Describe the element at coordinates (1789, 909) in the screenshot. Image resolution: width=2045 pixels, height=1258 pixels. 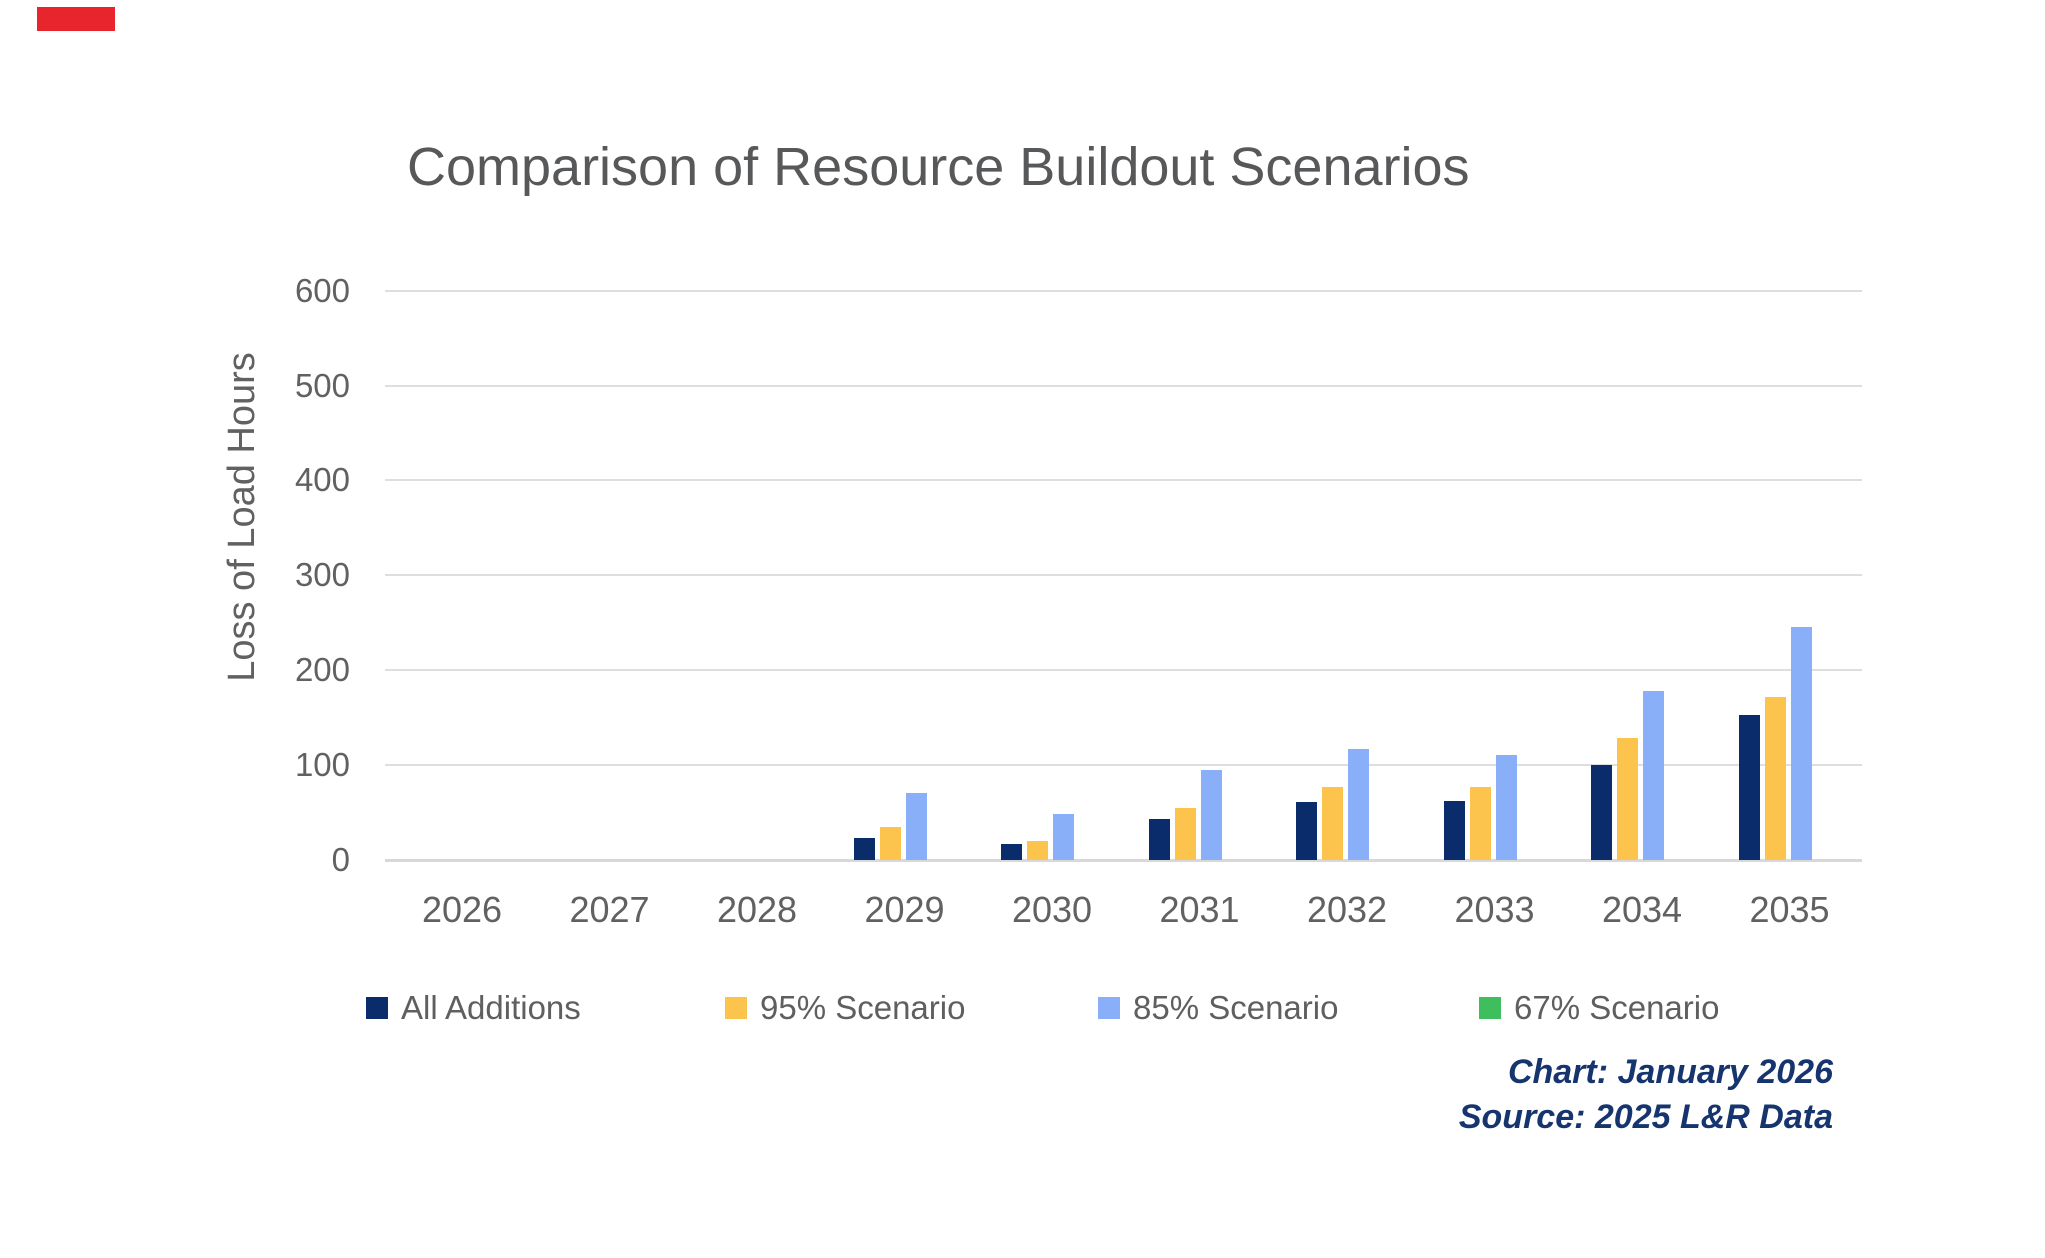
I see `x-tick-label-2035: 2035` at that location.